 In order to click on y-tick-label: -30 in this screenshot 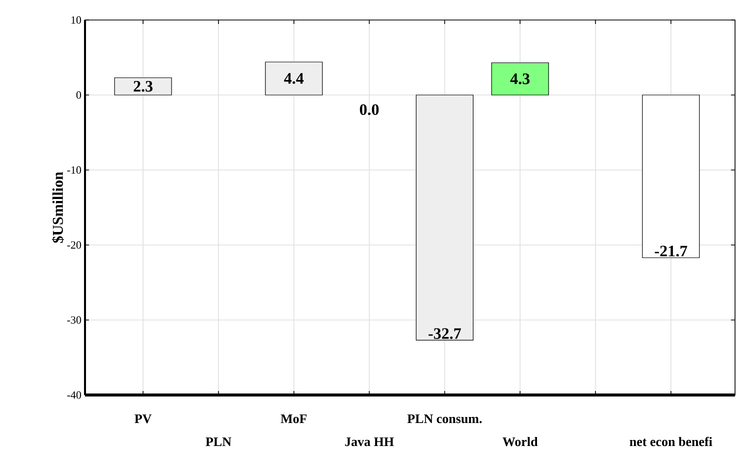, I will do `click(74, 320)`.